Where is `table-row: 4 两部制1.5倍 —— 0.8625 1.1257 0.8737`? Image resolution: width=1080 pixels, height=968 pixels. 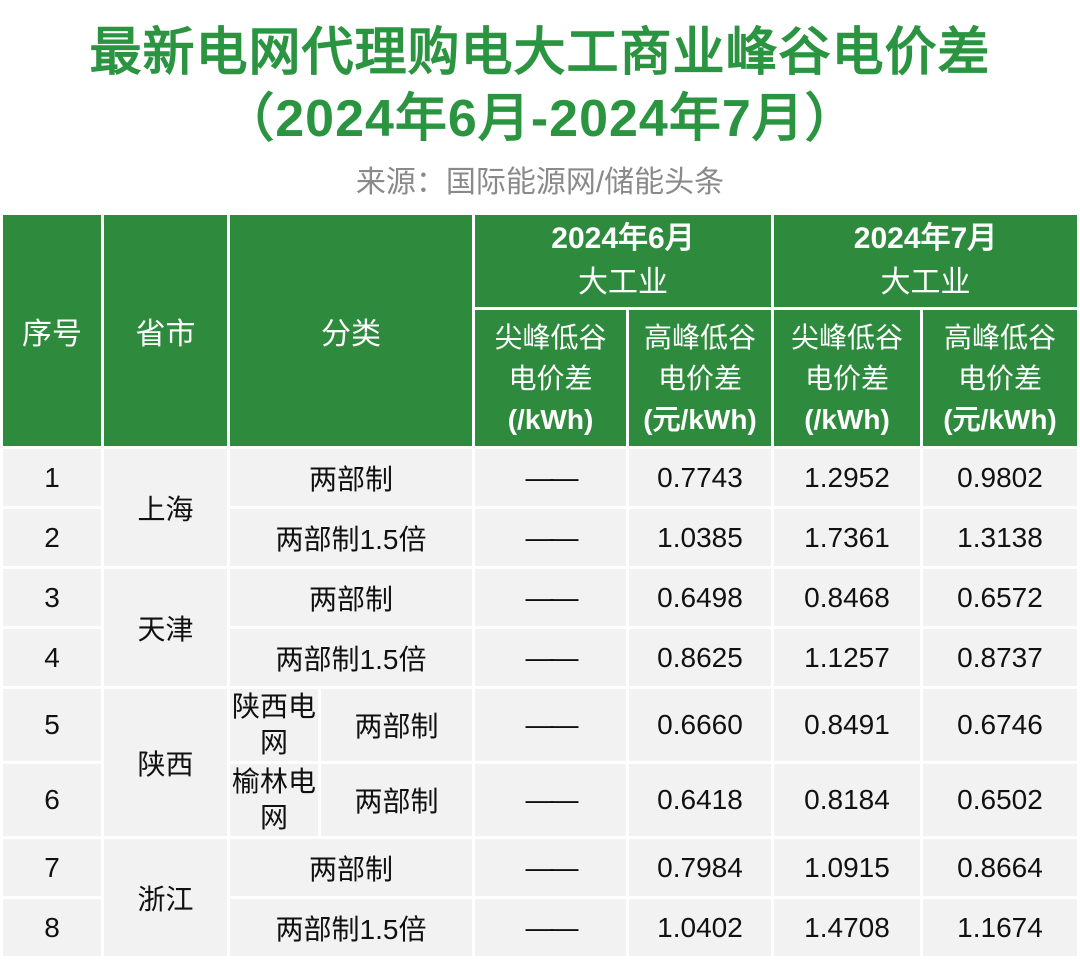
table-row: 4 两部制1.5倍 —— 0.8625 1.1257 0.8737 is located at coordinates (540, 657).